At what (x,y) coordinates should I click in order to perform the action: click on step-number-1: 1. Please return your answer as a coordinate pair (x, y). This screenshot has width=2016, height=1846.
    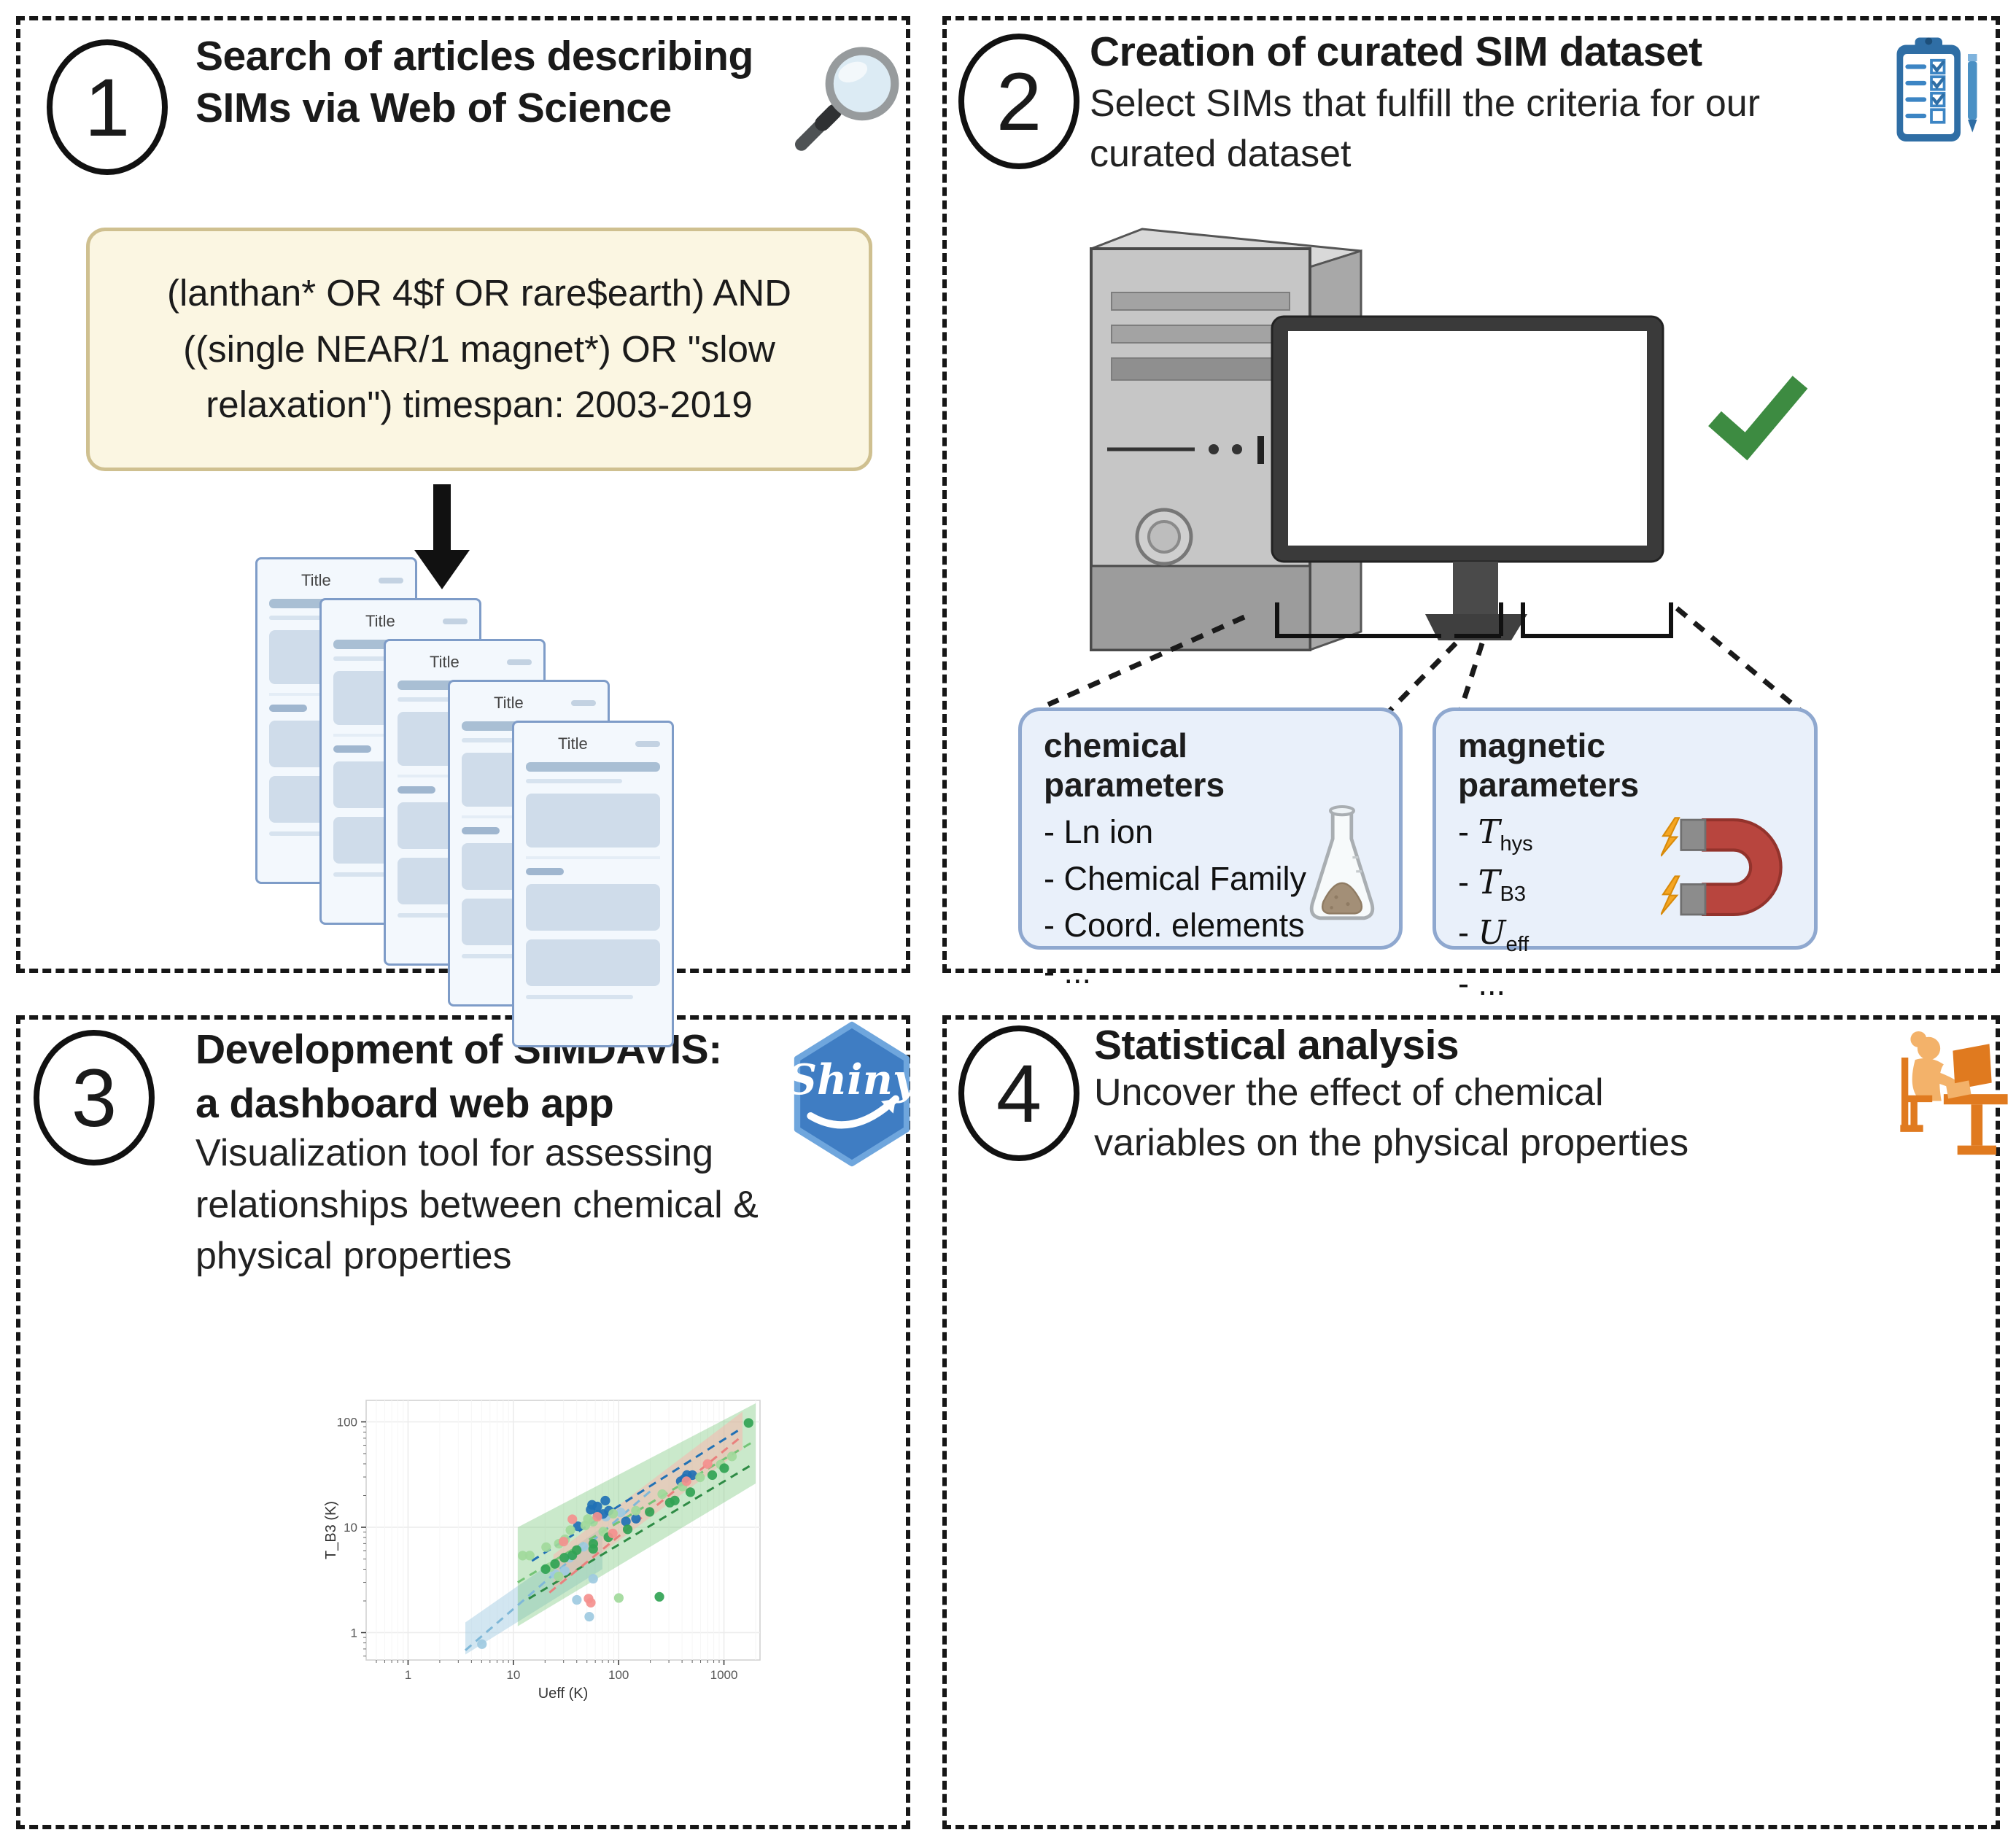
    Looking at the image, I should click on (108, 107).